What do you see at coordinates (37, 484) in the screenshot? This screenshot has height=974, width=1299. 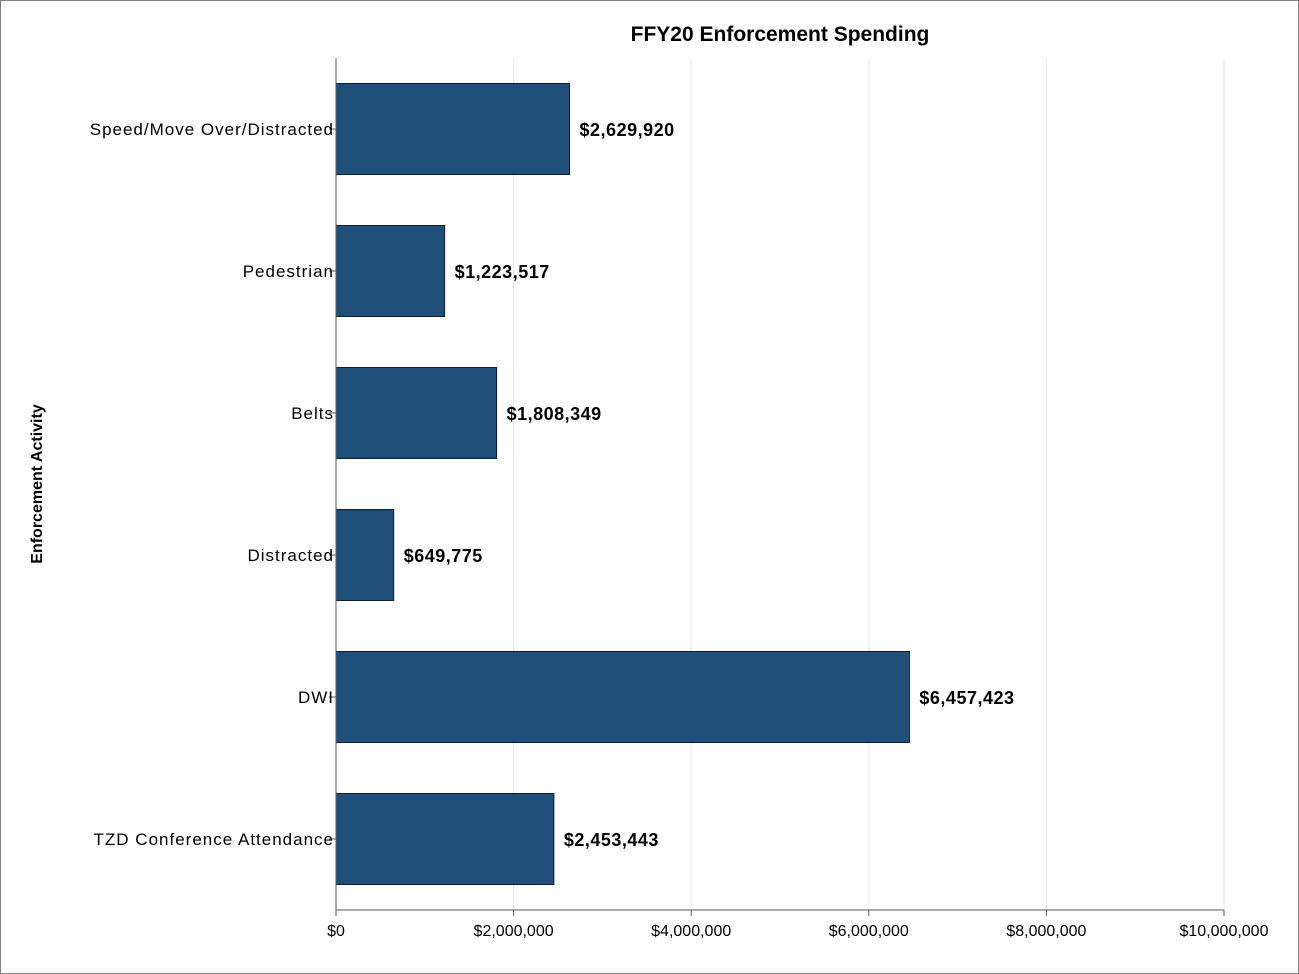 I see `y-axis-title: Enforcement Activity` at bounding box center [37, 484].